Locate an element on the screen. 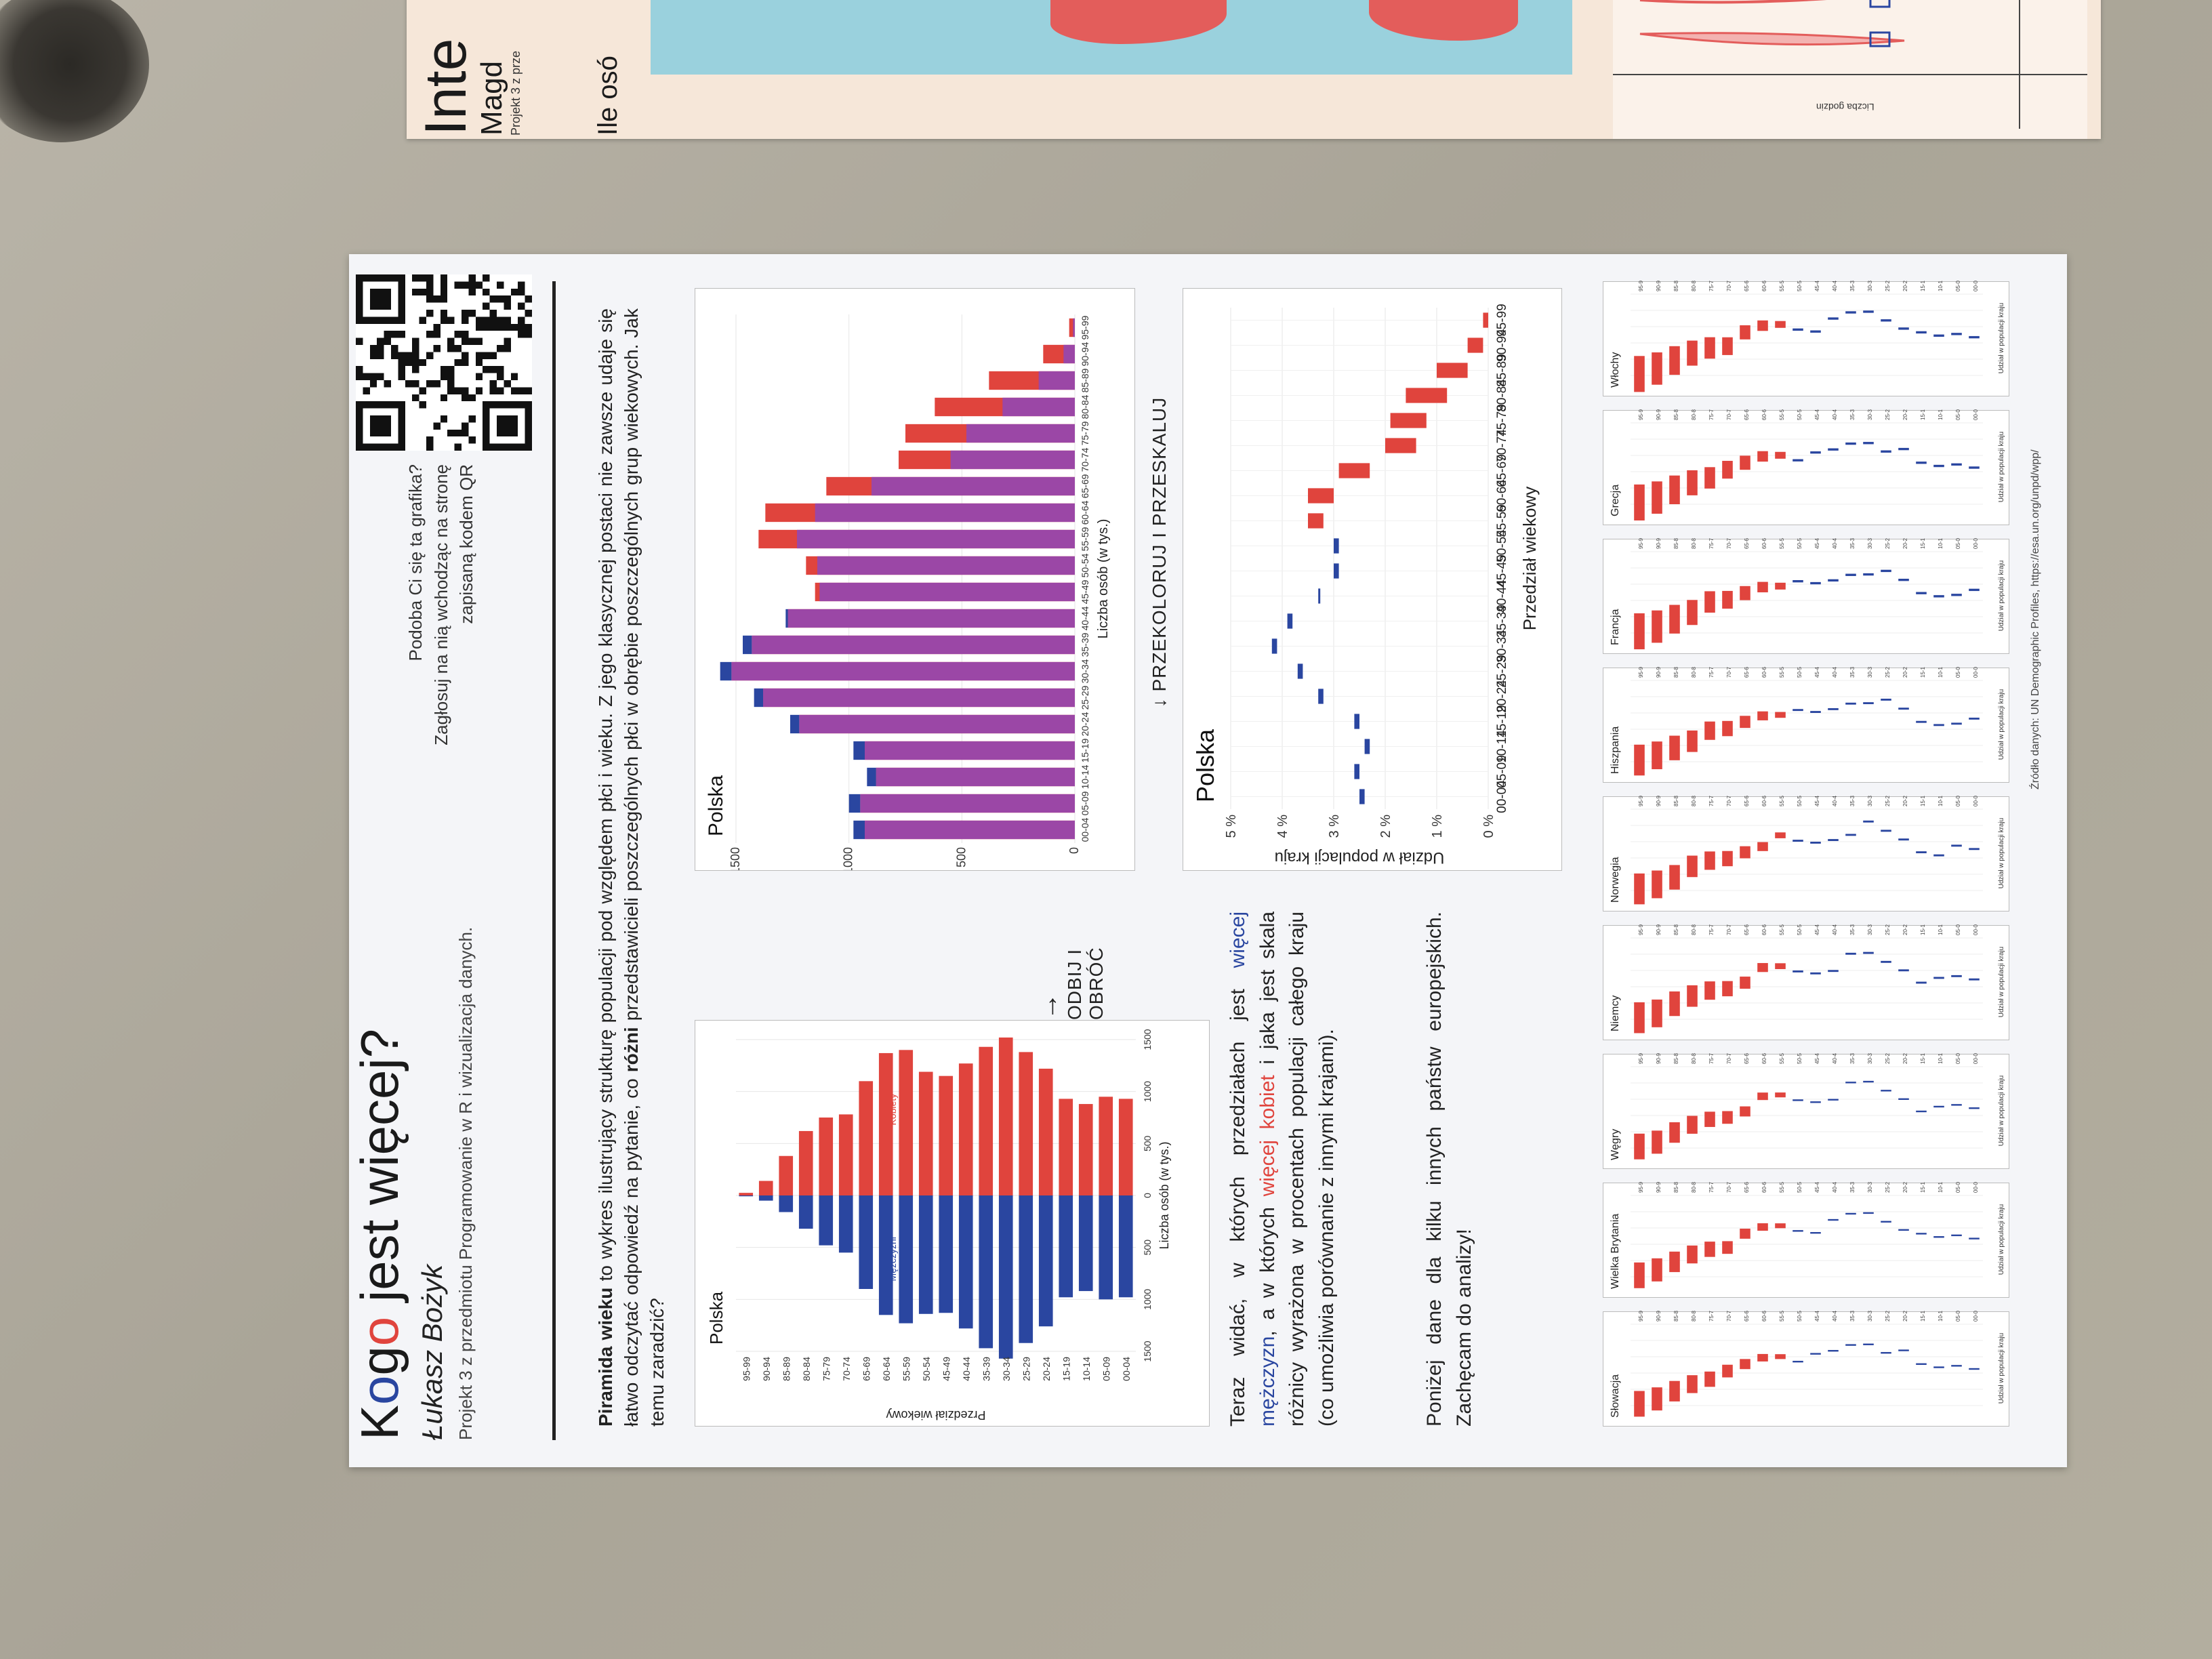  tick-label: 35-39 is located at coordinates (1852, 929).